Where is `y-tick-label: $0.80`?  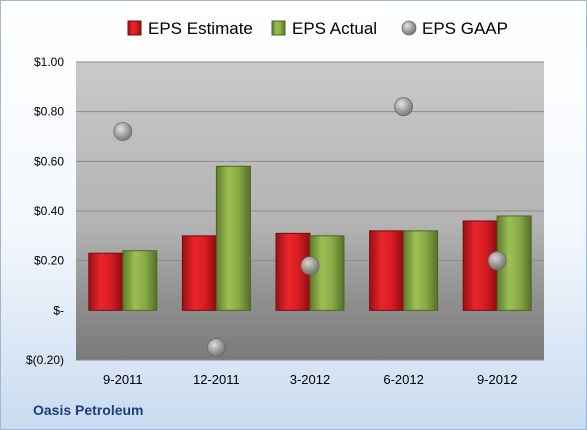
y-tick-label: $0.80 is located at coordinates (49, 112).